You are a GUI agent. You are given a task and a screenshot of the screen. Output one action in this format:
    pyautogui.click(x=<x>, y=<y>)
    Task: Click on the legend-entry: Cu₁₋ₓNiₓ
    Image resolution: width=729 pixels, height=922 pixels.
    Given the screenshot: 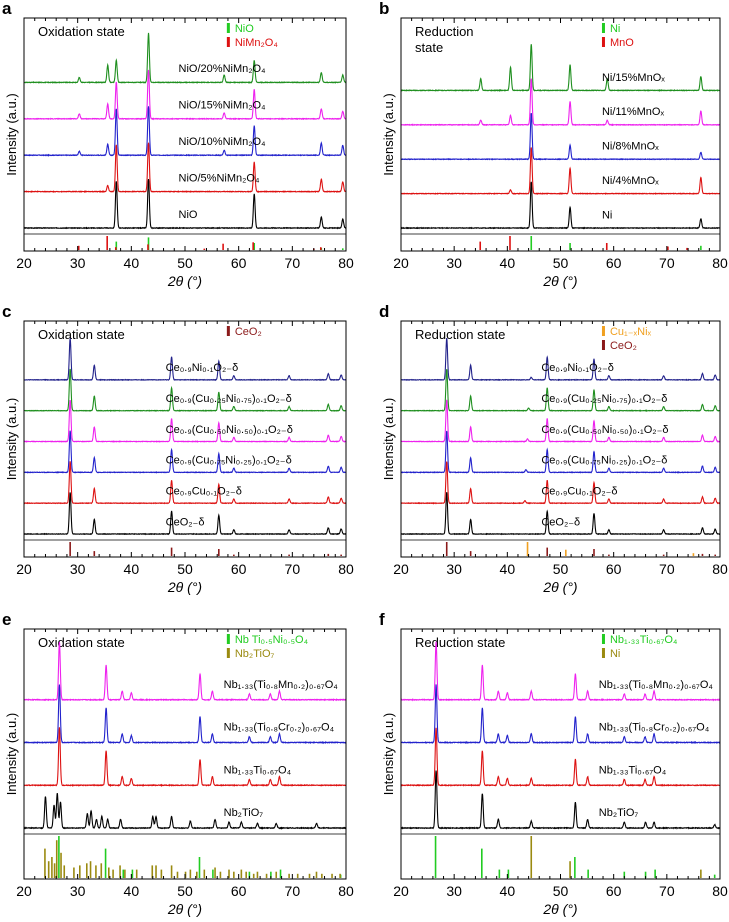 What is the action you would take?
    pyautogui.click(x=631, y=332)
    